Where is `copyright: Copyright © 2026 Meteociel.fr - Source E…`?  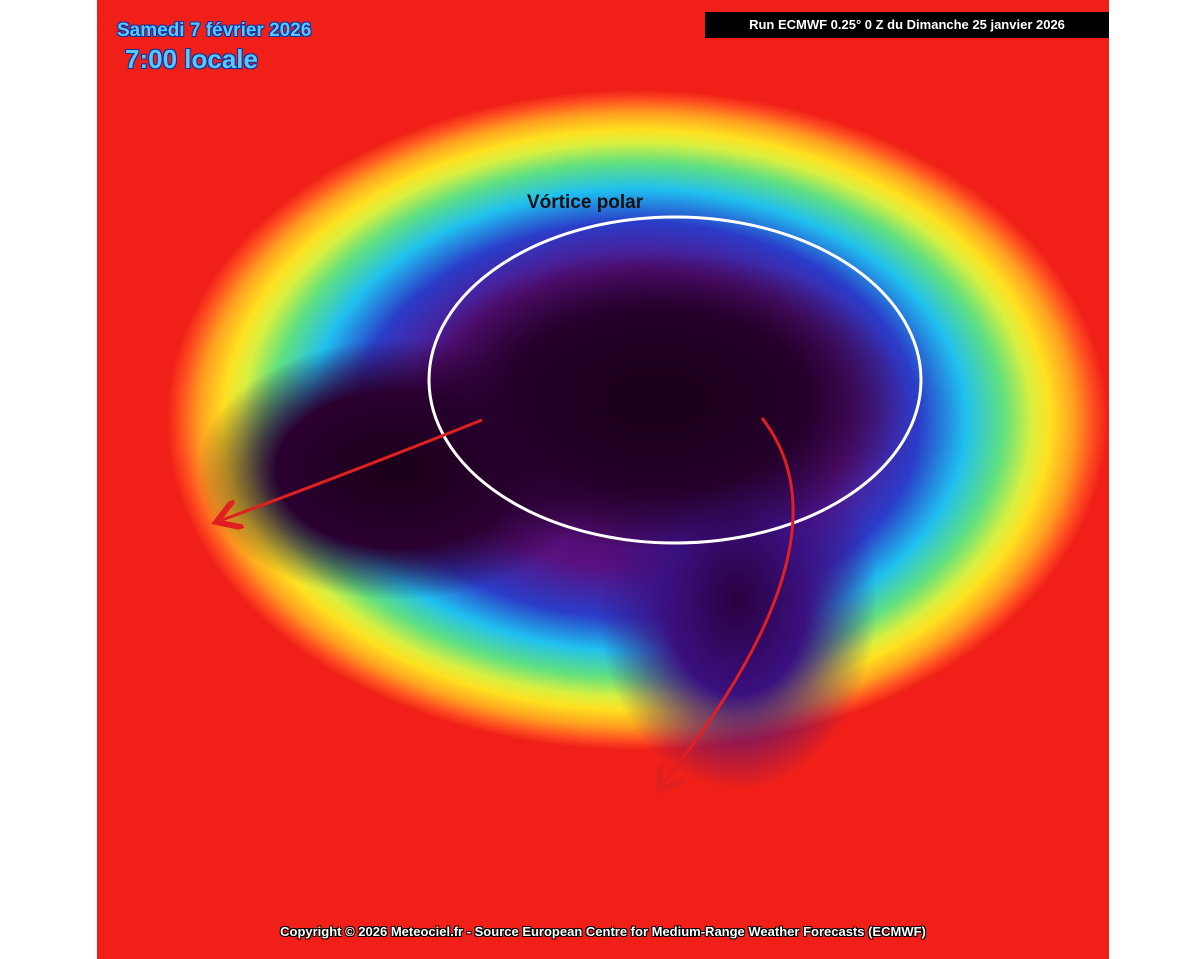
copyright: Copyright © 2026 Meteociel.fr - Source E… is located at coordinates (603, 931).